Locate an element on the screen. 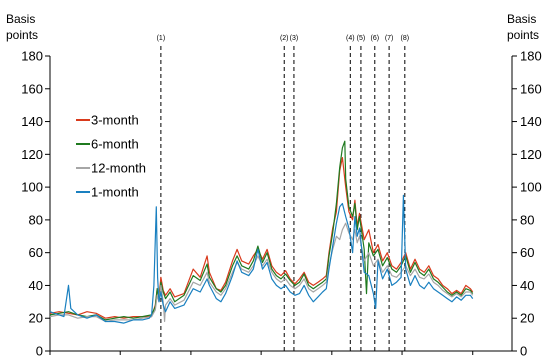 The image size is (555, 361). left-y-tick-label: 140 is located at coordinates (32, 121).